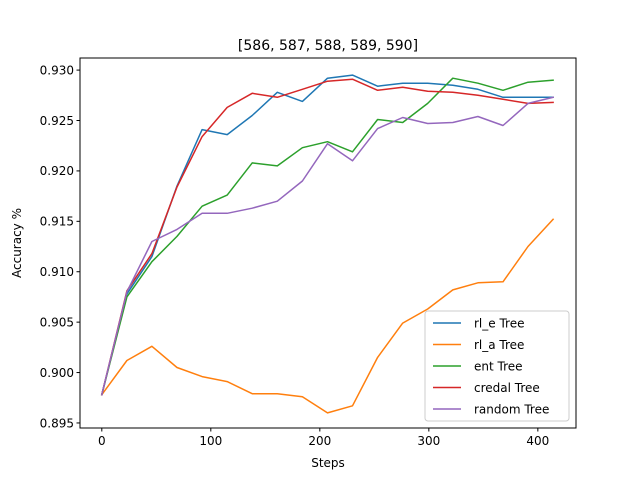  What do you see at coordinates (57, 222) in the screenshot?
I see `y-tick-label: 0.915` at bounding box center [57, 222].